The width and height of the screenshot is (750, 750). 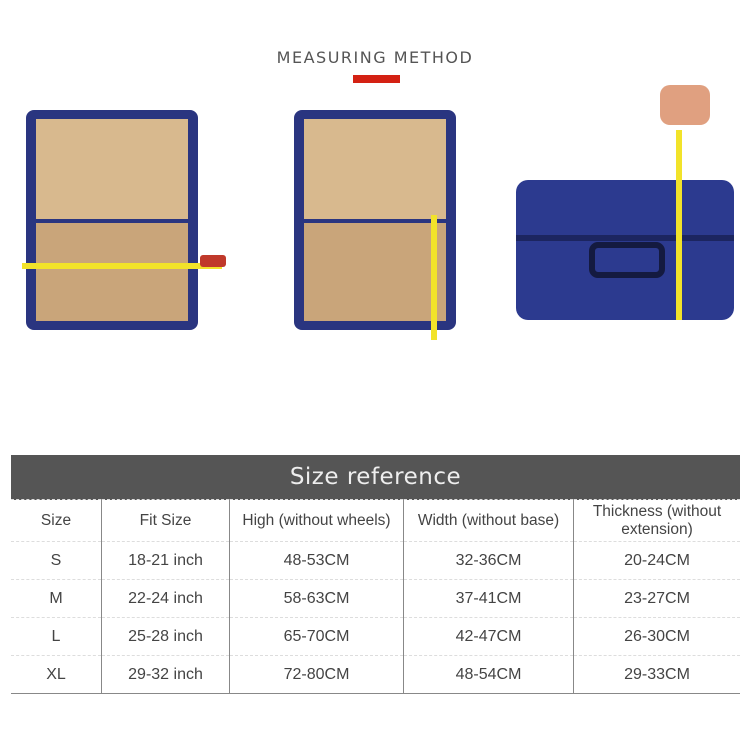 What do you see at coordinates (656, 674) in the screenshot?
I see `cell: 29-33CM` at bounding box center [656, 674].